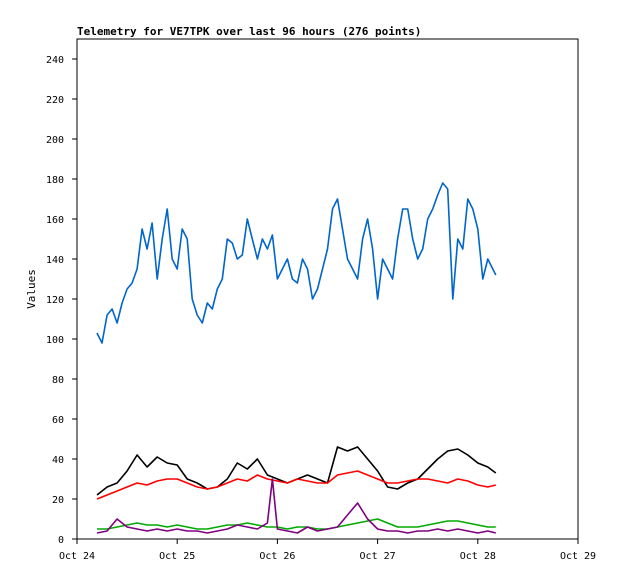 The width and height of the screenshot is (618, 579). What do you see at coordinates (55, 220) in the screenshot?
I see `y-tick-label: 160` at bounding box center [55, 220].